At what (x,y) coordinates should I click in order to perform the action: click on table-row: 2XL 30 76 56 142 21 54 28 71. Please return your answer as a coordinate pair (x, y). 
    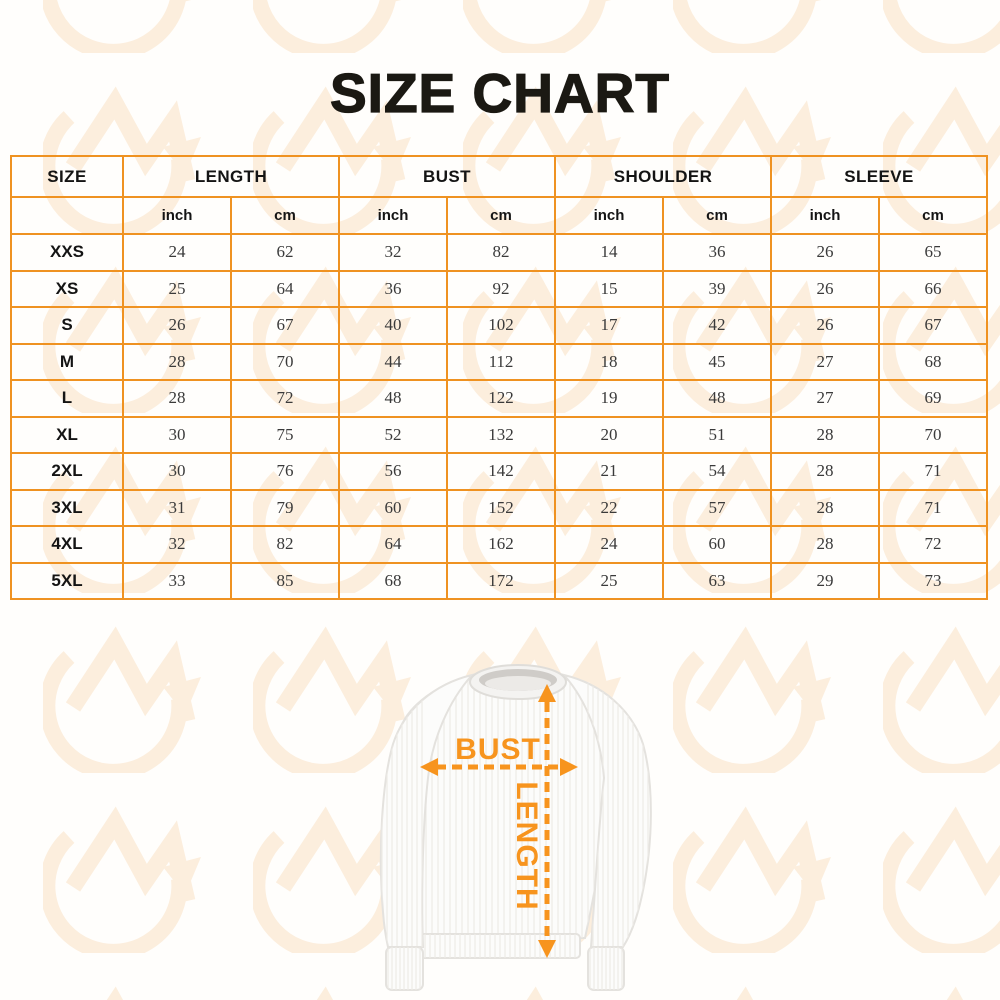
    Looking at the image, I should click on (499, 471).